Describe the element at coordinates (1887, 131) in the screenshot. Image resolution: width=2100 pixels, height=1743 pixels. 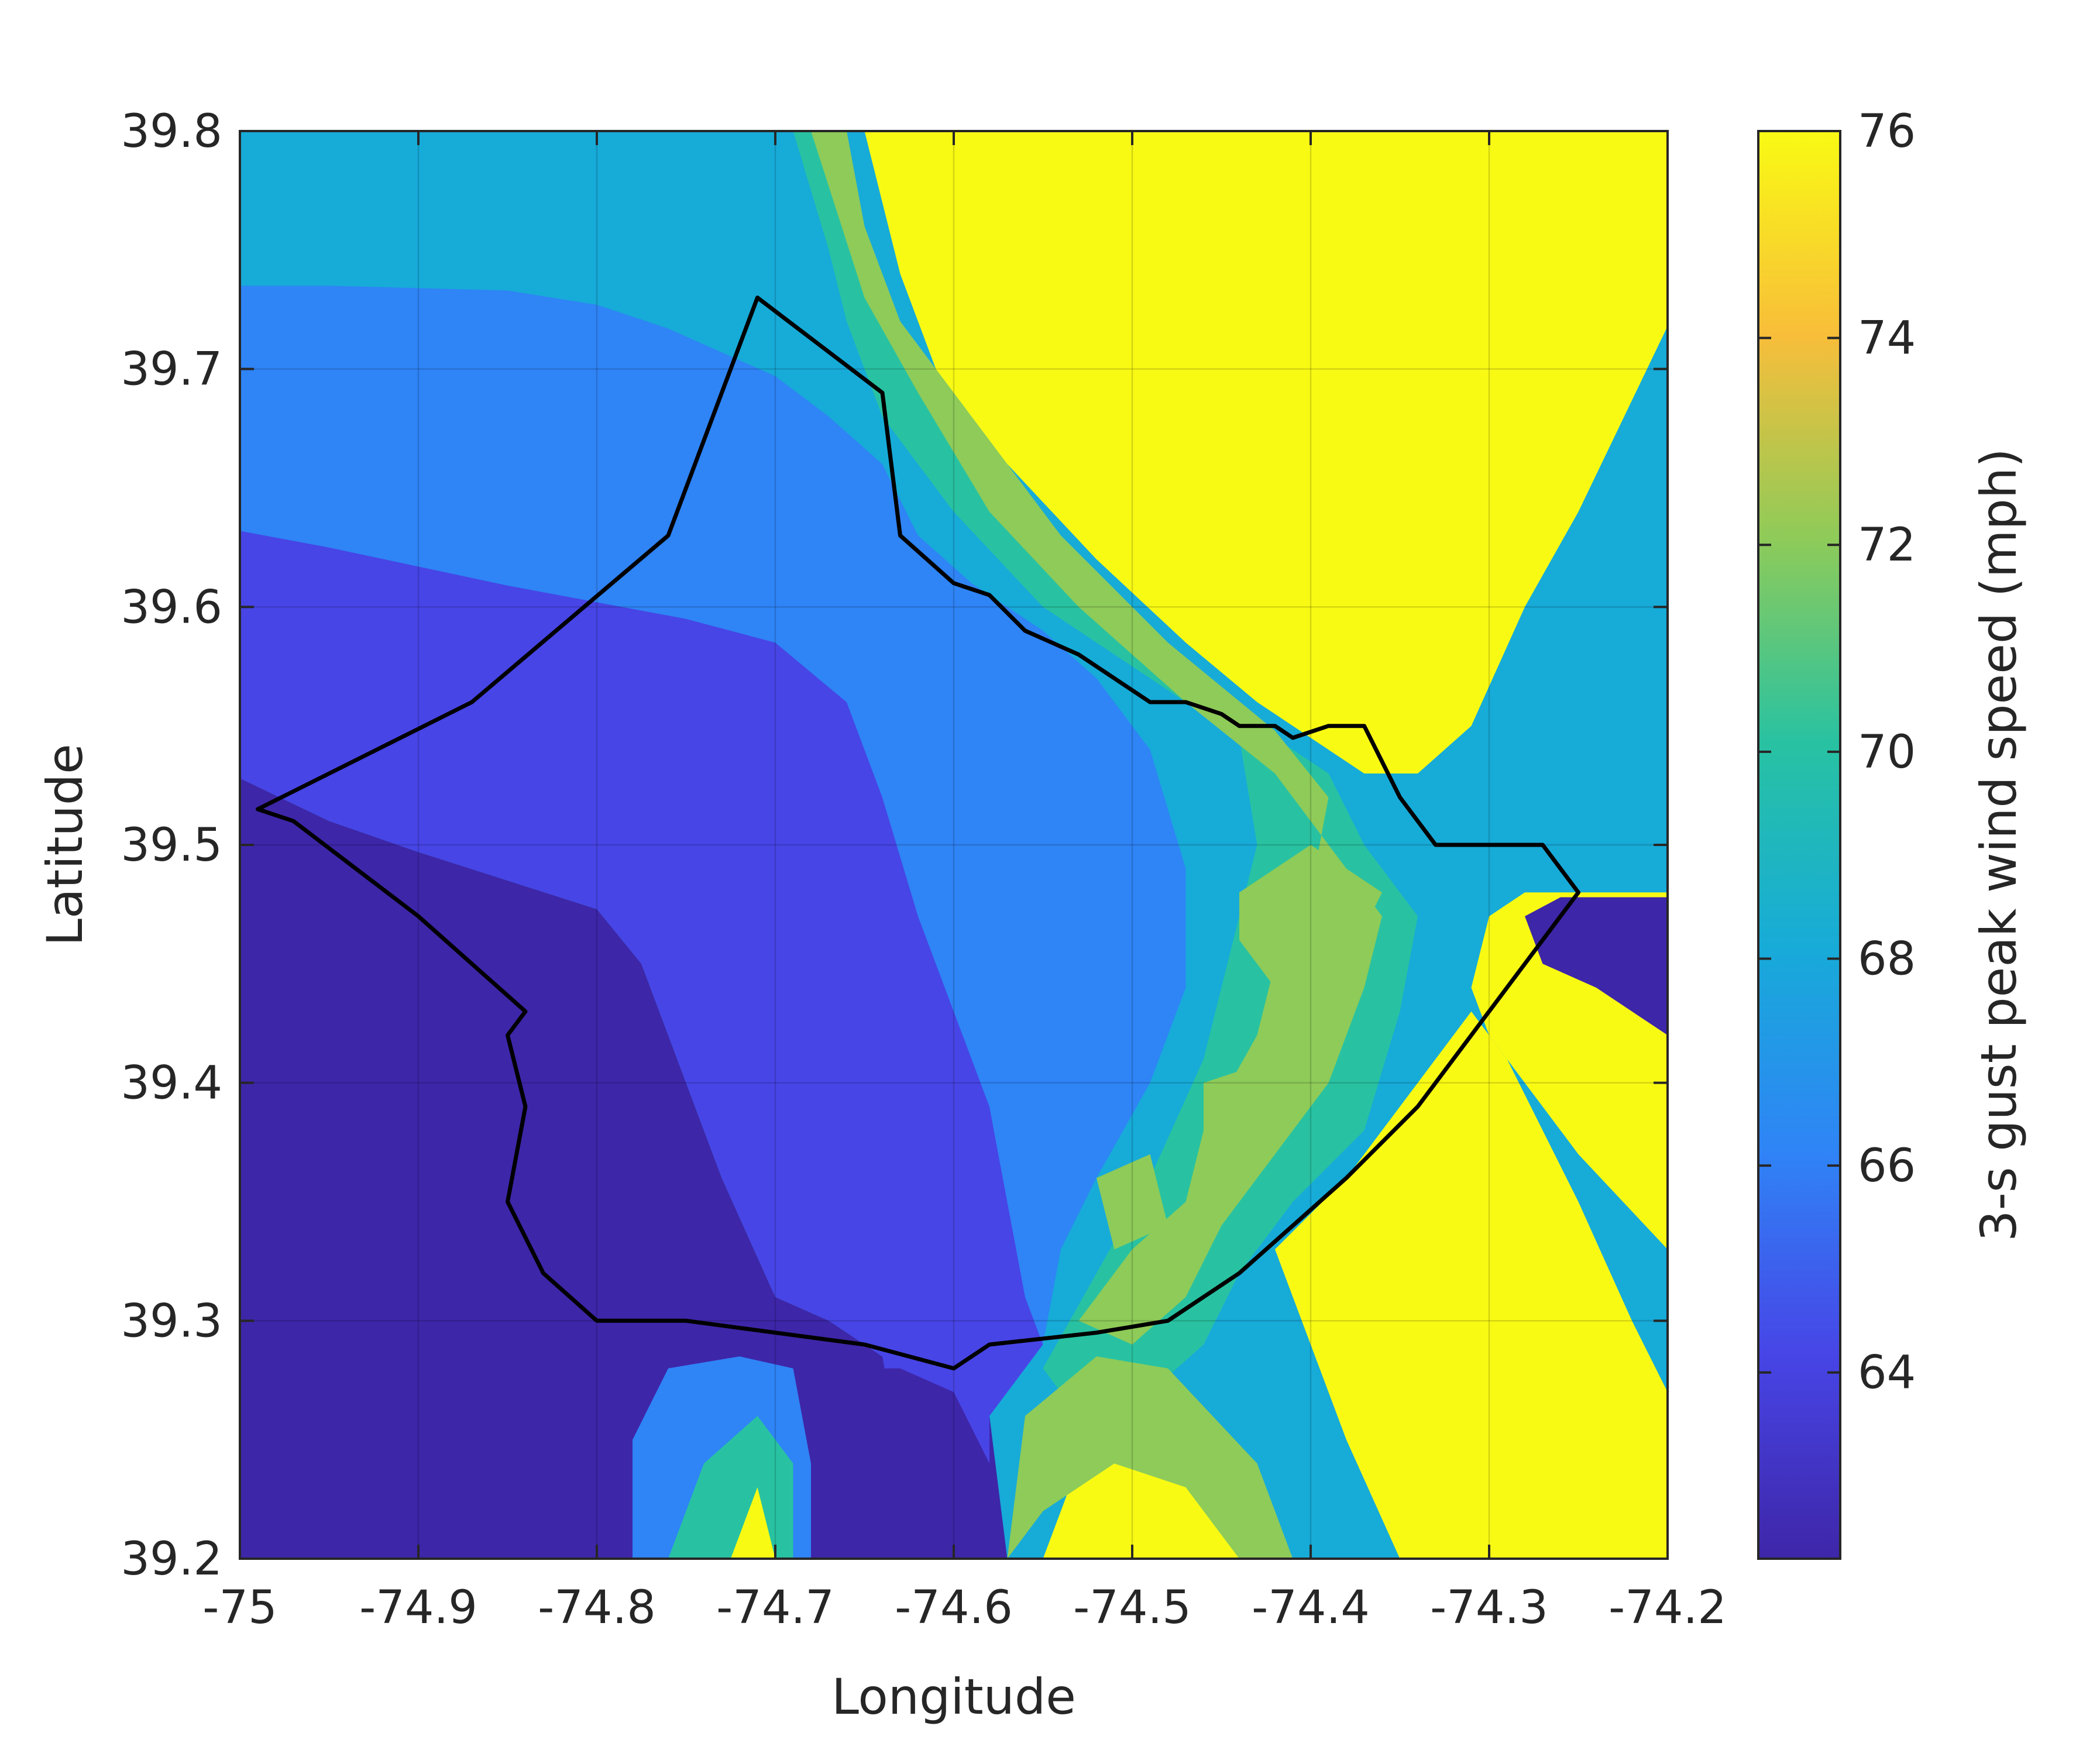
I see `colorbar-tick-label-6: 76` at that location.